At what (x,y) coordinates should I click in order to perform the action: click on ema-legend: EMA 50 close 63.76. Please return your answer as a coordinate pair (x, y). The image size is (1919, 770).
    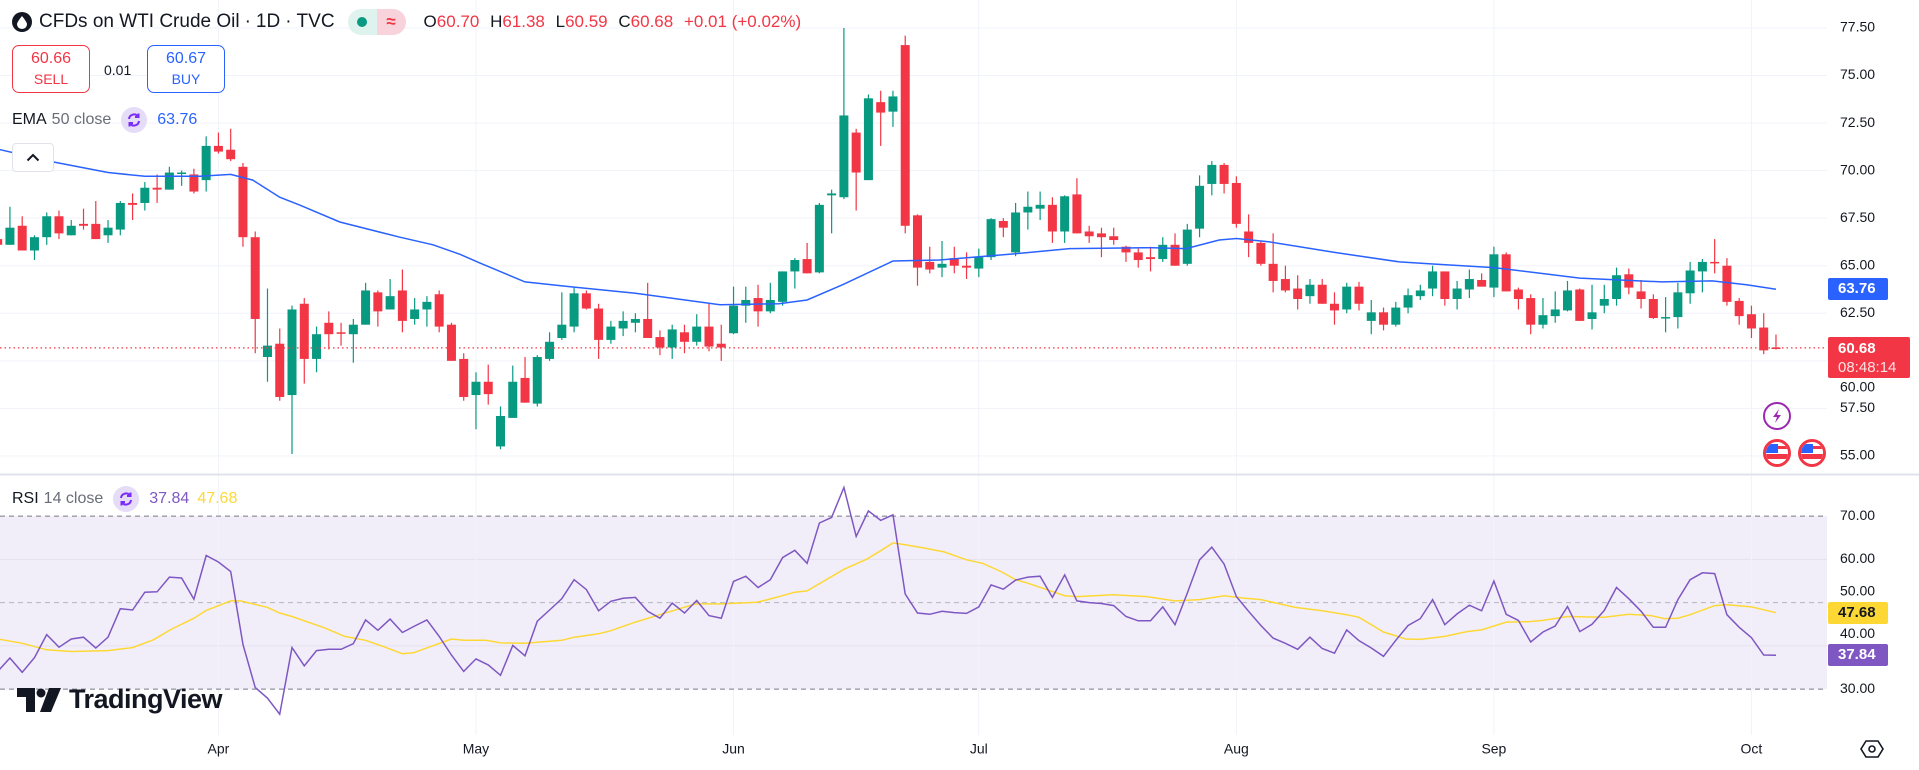
    Looking at the image, I should click on (104, 120).